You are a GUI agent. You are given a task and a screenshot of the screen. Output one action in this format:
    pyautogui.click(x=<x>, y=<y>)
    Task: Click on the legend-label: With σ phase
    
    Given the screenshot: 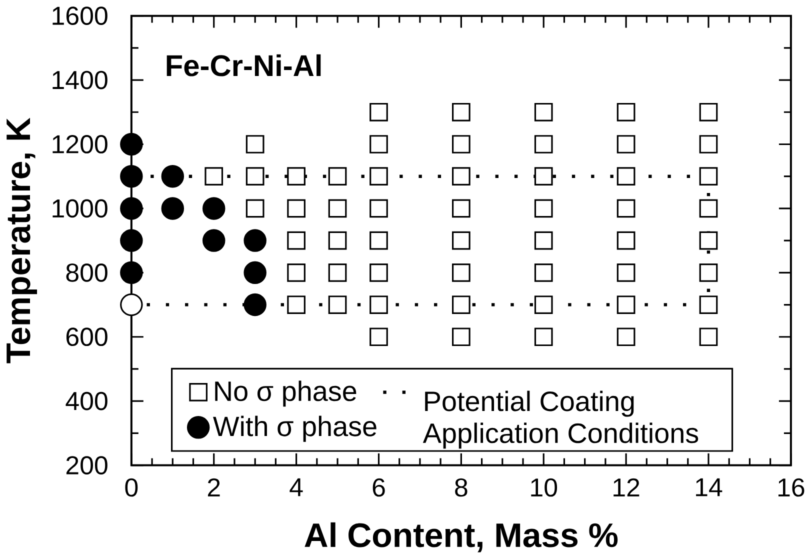 What is the action you would take?
    pyautogui.click(x=294, y=429)
    